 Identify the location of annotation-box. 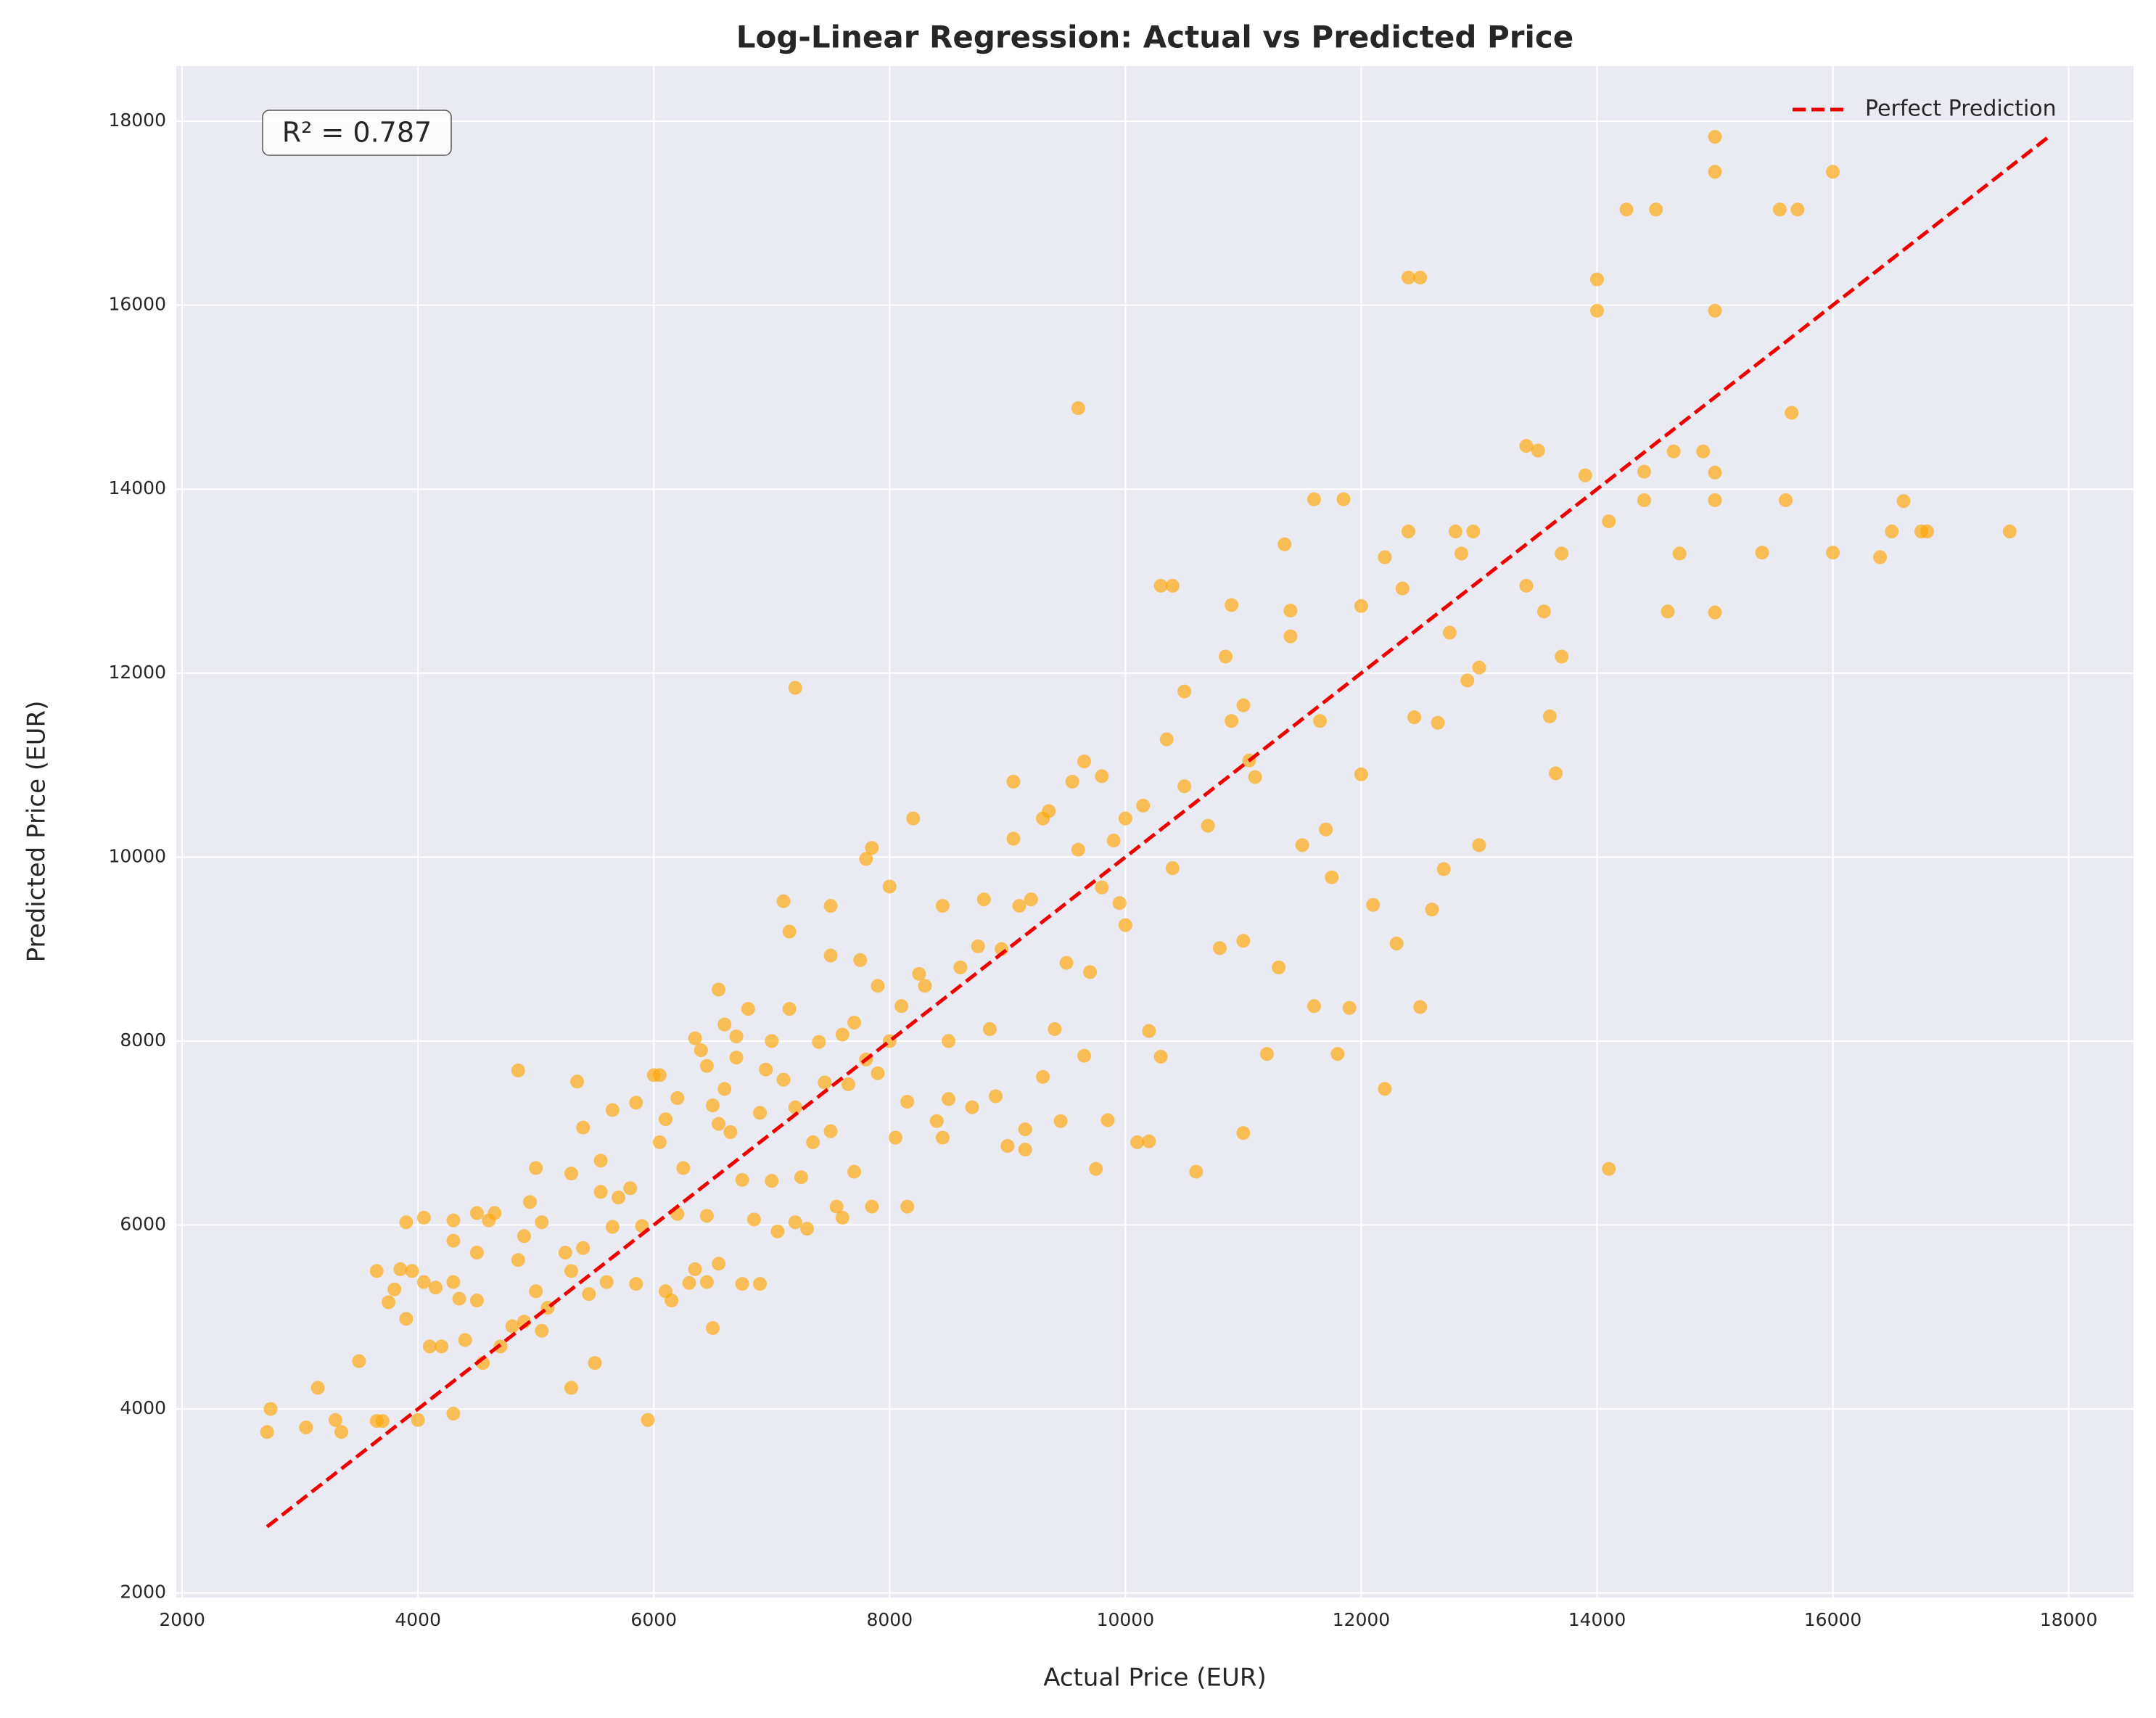
(357, 133).